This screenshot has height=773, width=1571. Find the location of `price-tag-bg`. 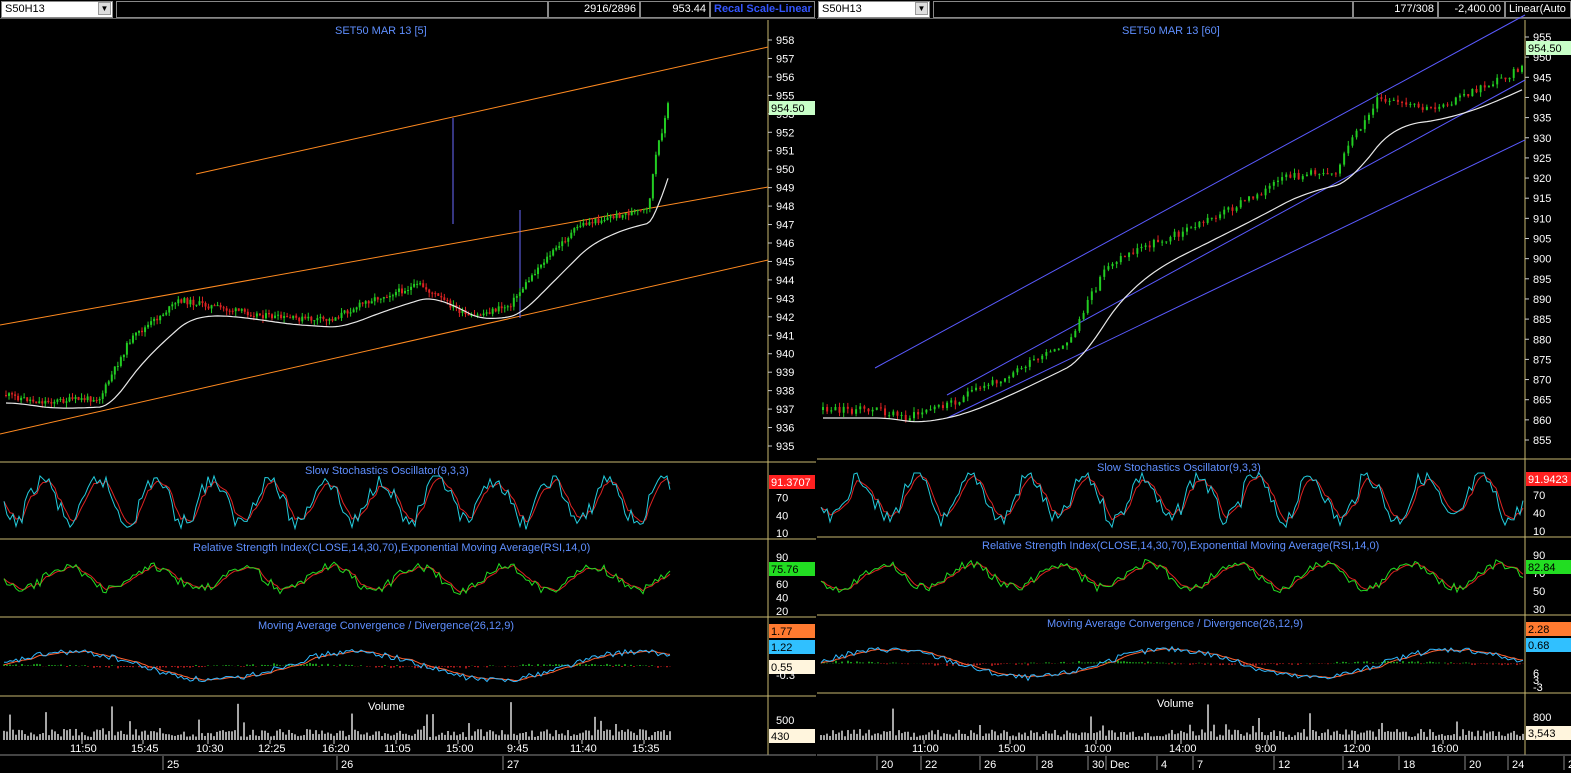

price-tag-bg is located at coordinates (1548, 48).